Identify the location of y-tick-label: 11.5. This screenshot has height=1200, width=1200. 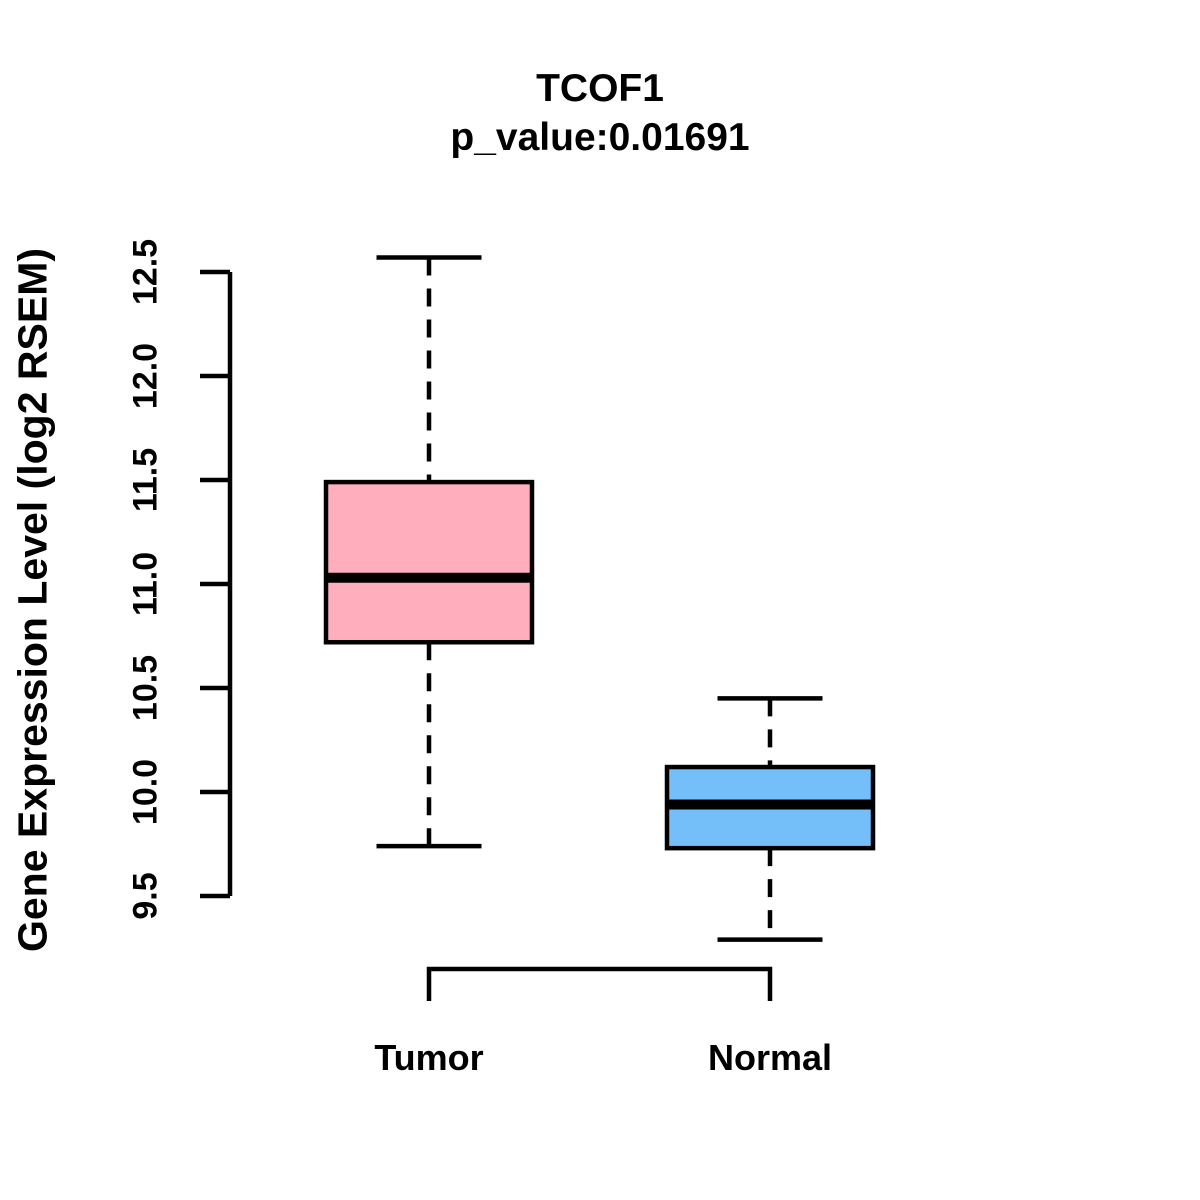
(145, 480).